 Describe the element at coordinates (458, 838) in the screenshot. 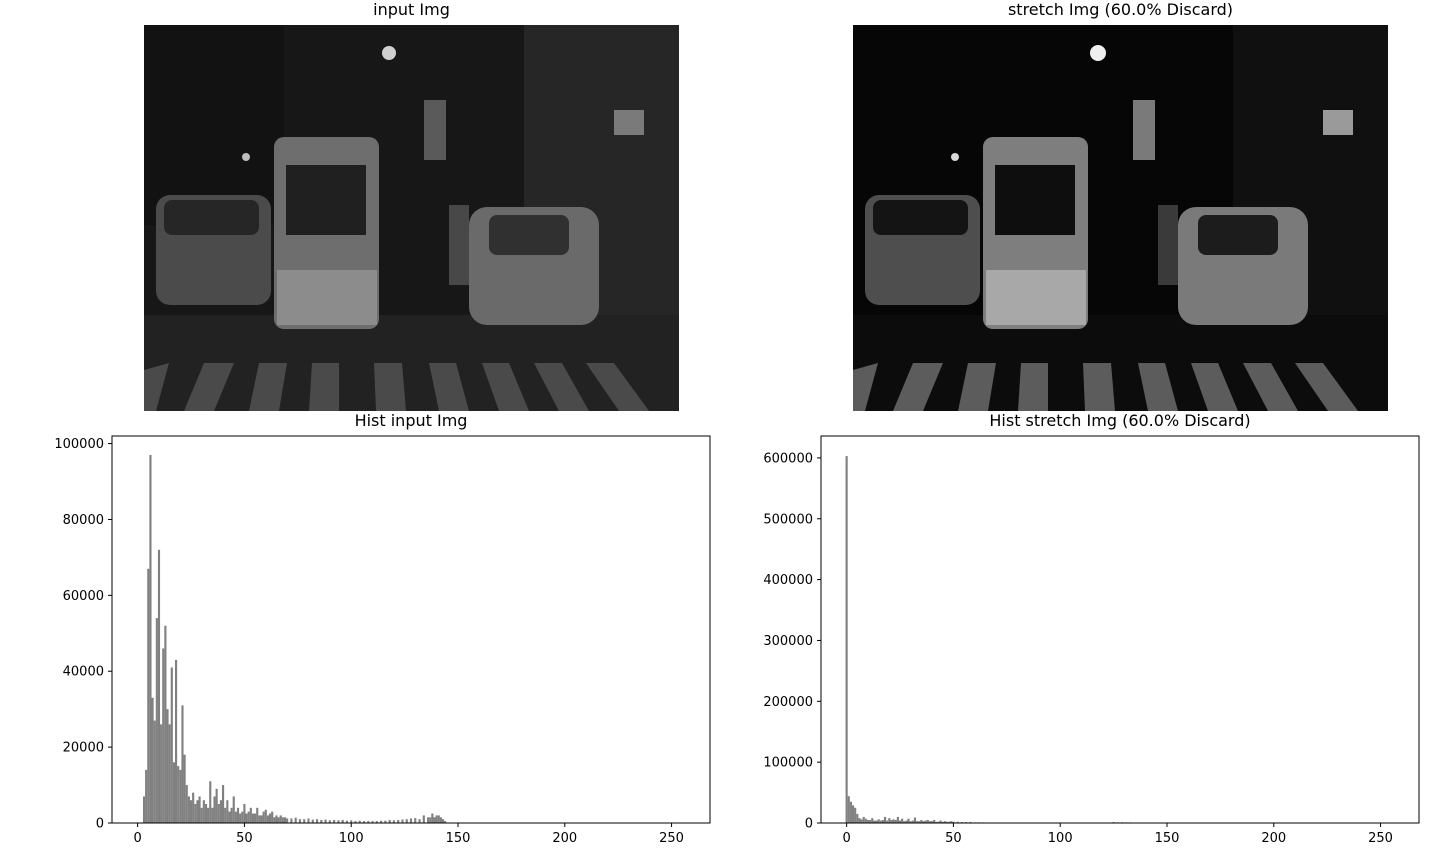

I see `input-x-tick-label: 150` at that location.